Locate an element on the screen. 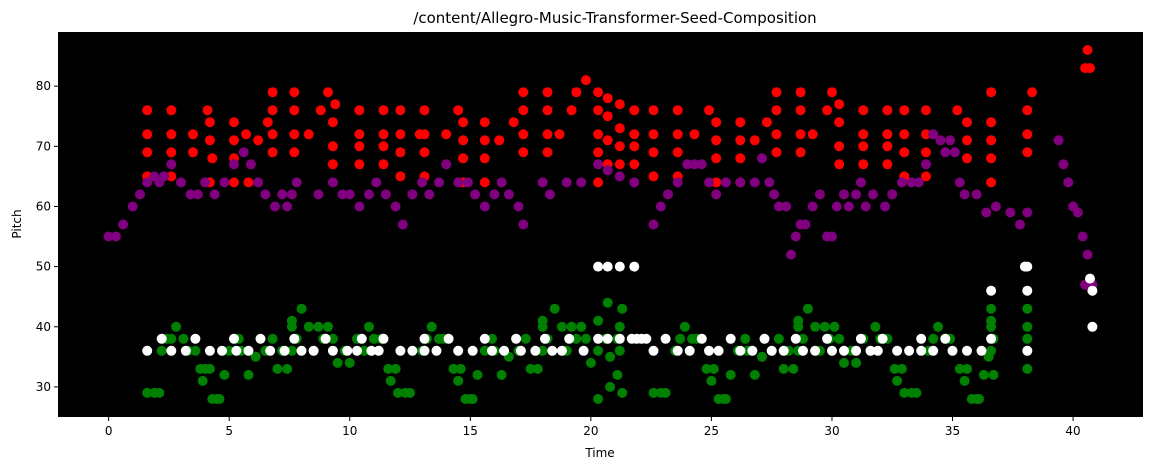 This screenshot has width=1151, height=470. y-tick-label: 60 is located at coordinates (43, 206).